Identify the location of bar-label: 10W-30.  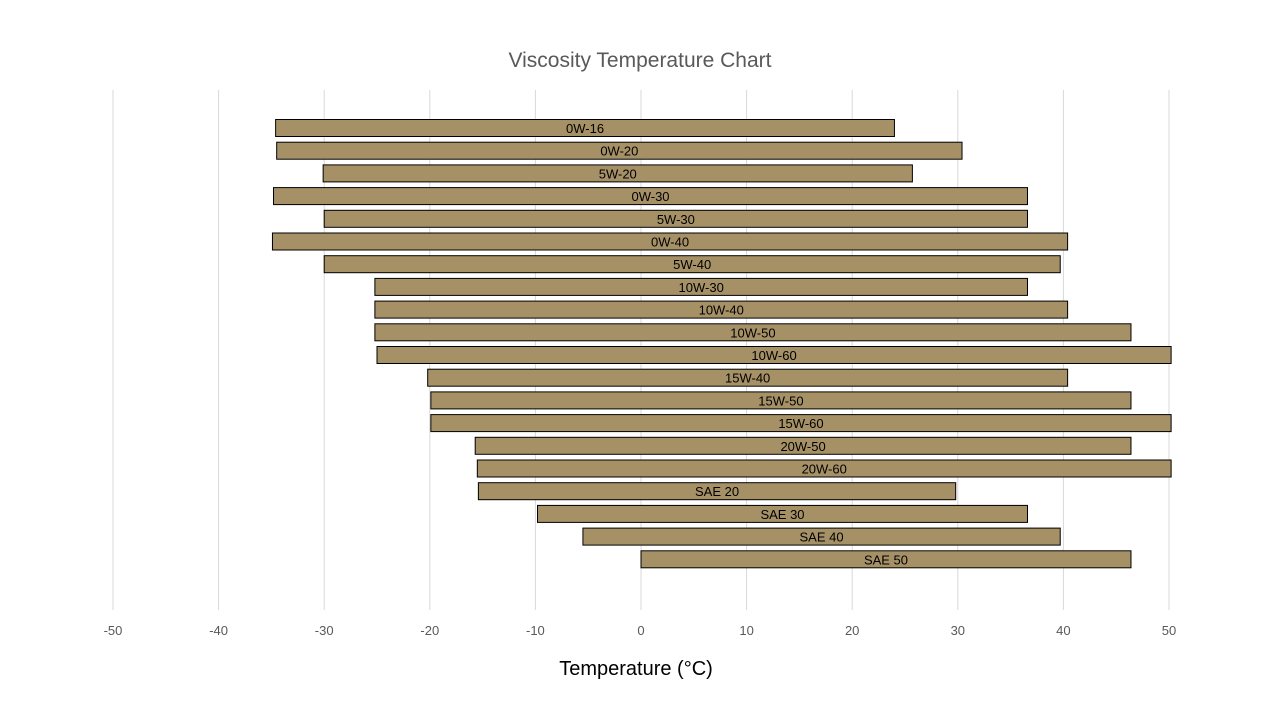
(701, 287).